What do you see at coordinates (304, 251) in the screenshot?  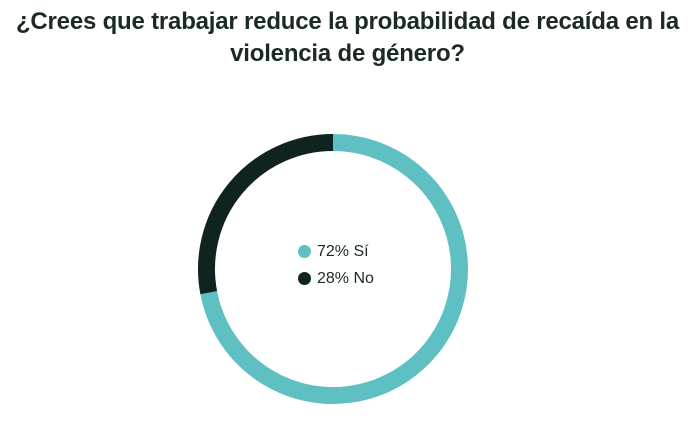 I see `legend-swatch-si` at bounding box center [304, 251].